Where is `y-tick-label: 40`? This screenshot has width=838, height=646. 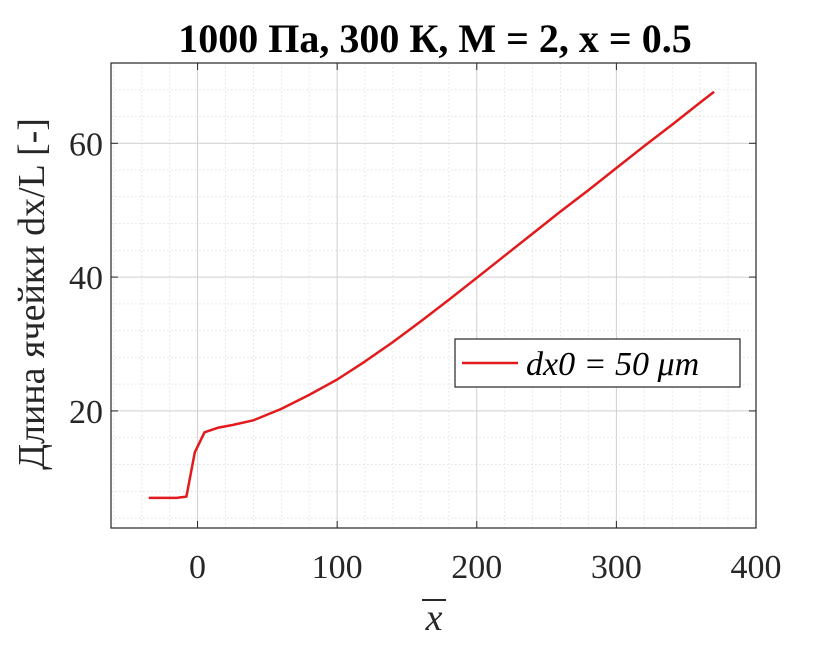
y-tick-label: 40 is located at coordinates (86, 278).